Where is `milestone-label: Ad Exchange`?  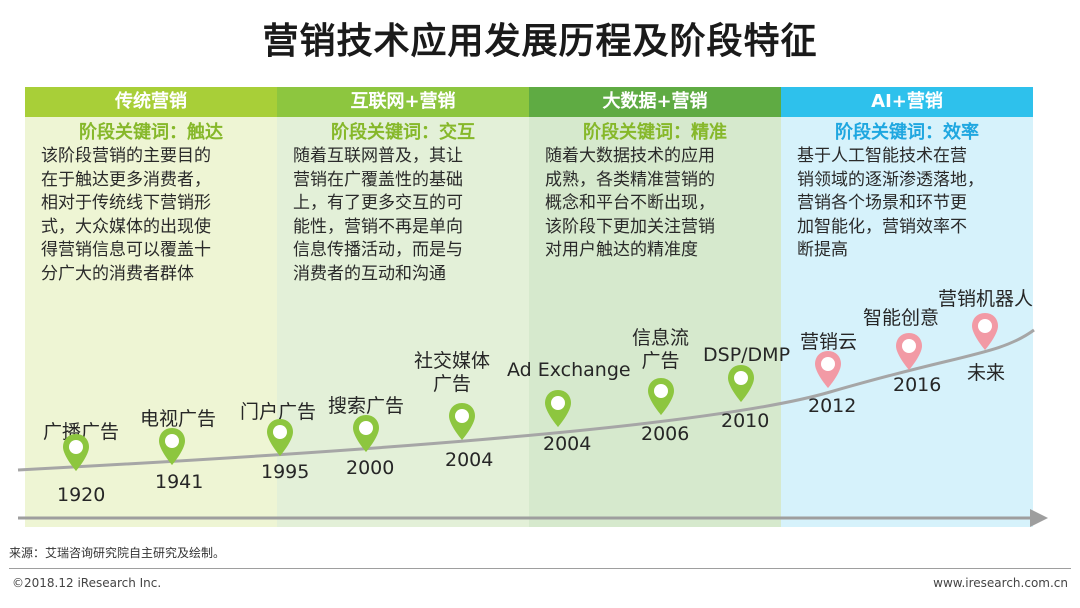
milestone-label: Ad Exchange is located at coordinates (569, 370).